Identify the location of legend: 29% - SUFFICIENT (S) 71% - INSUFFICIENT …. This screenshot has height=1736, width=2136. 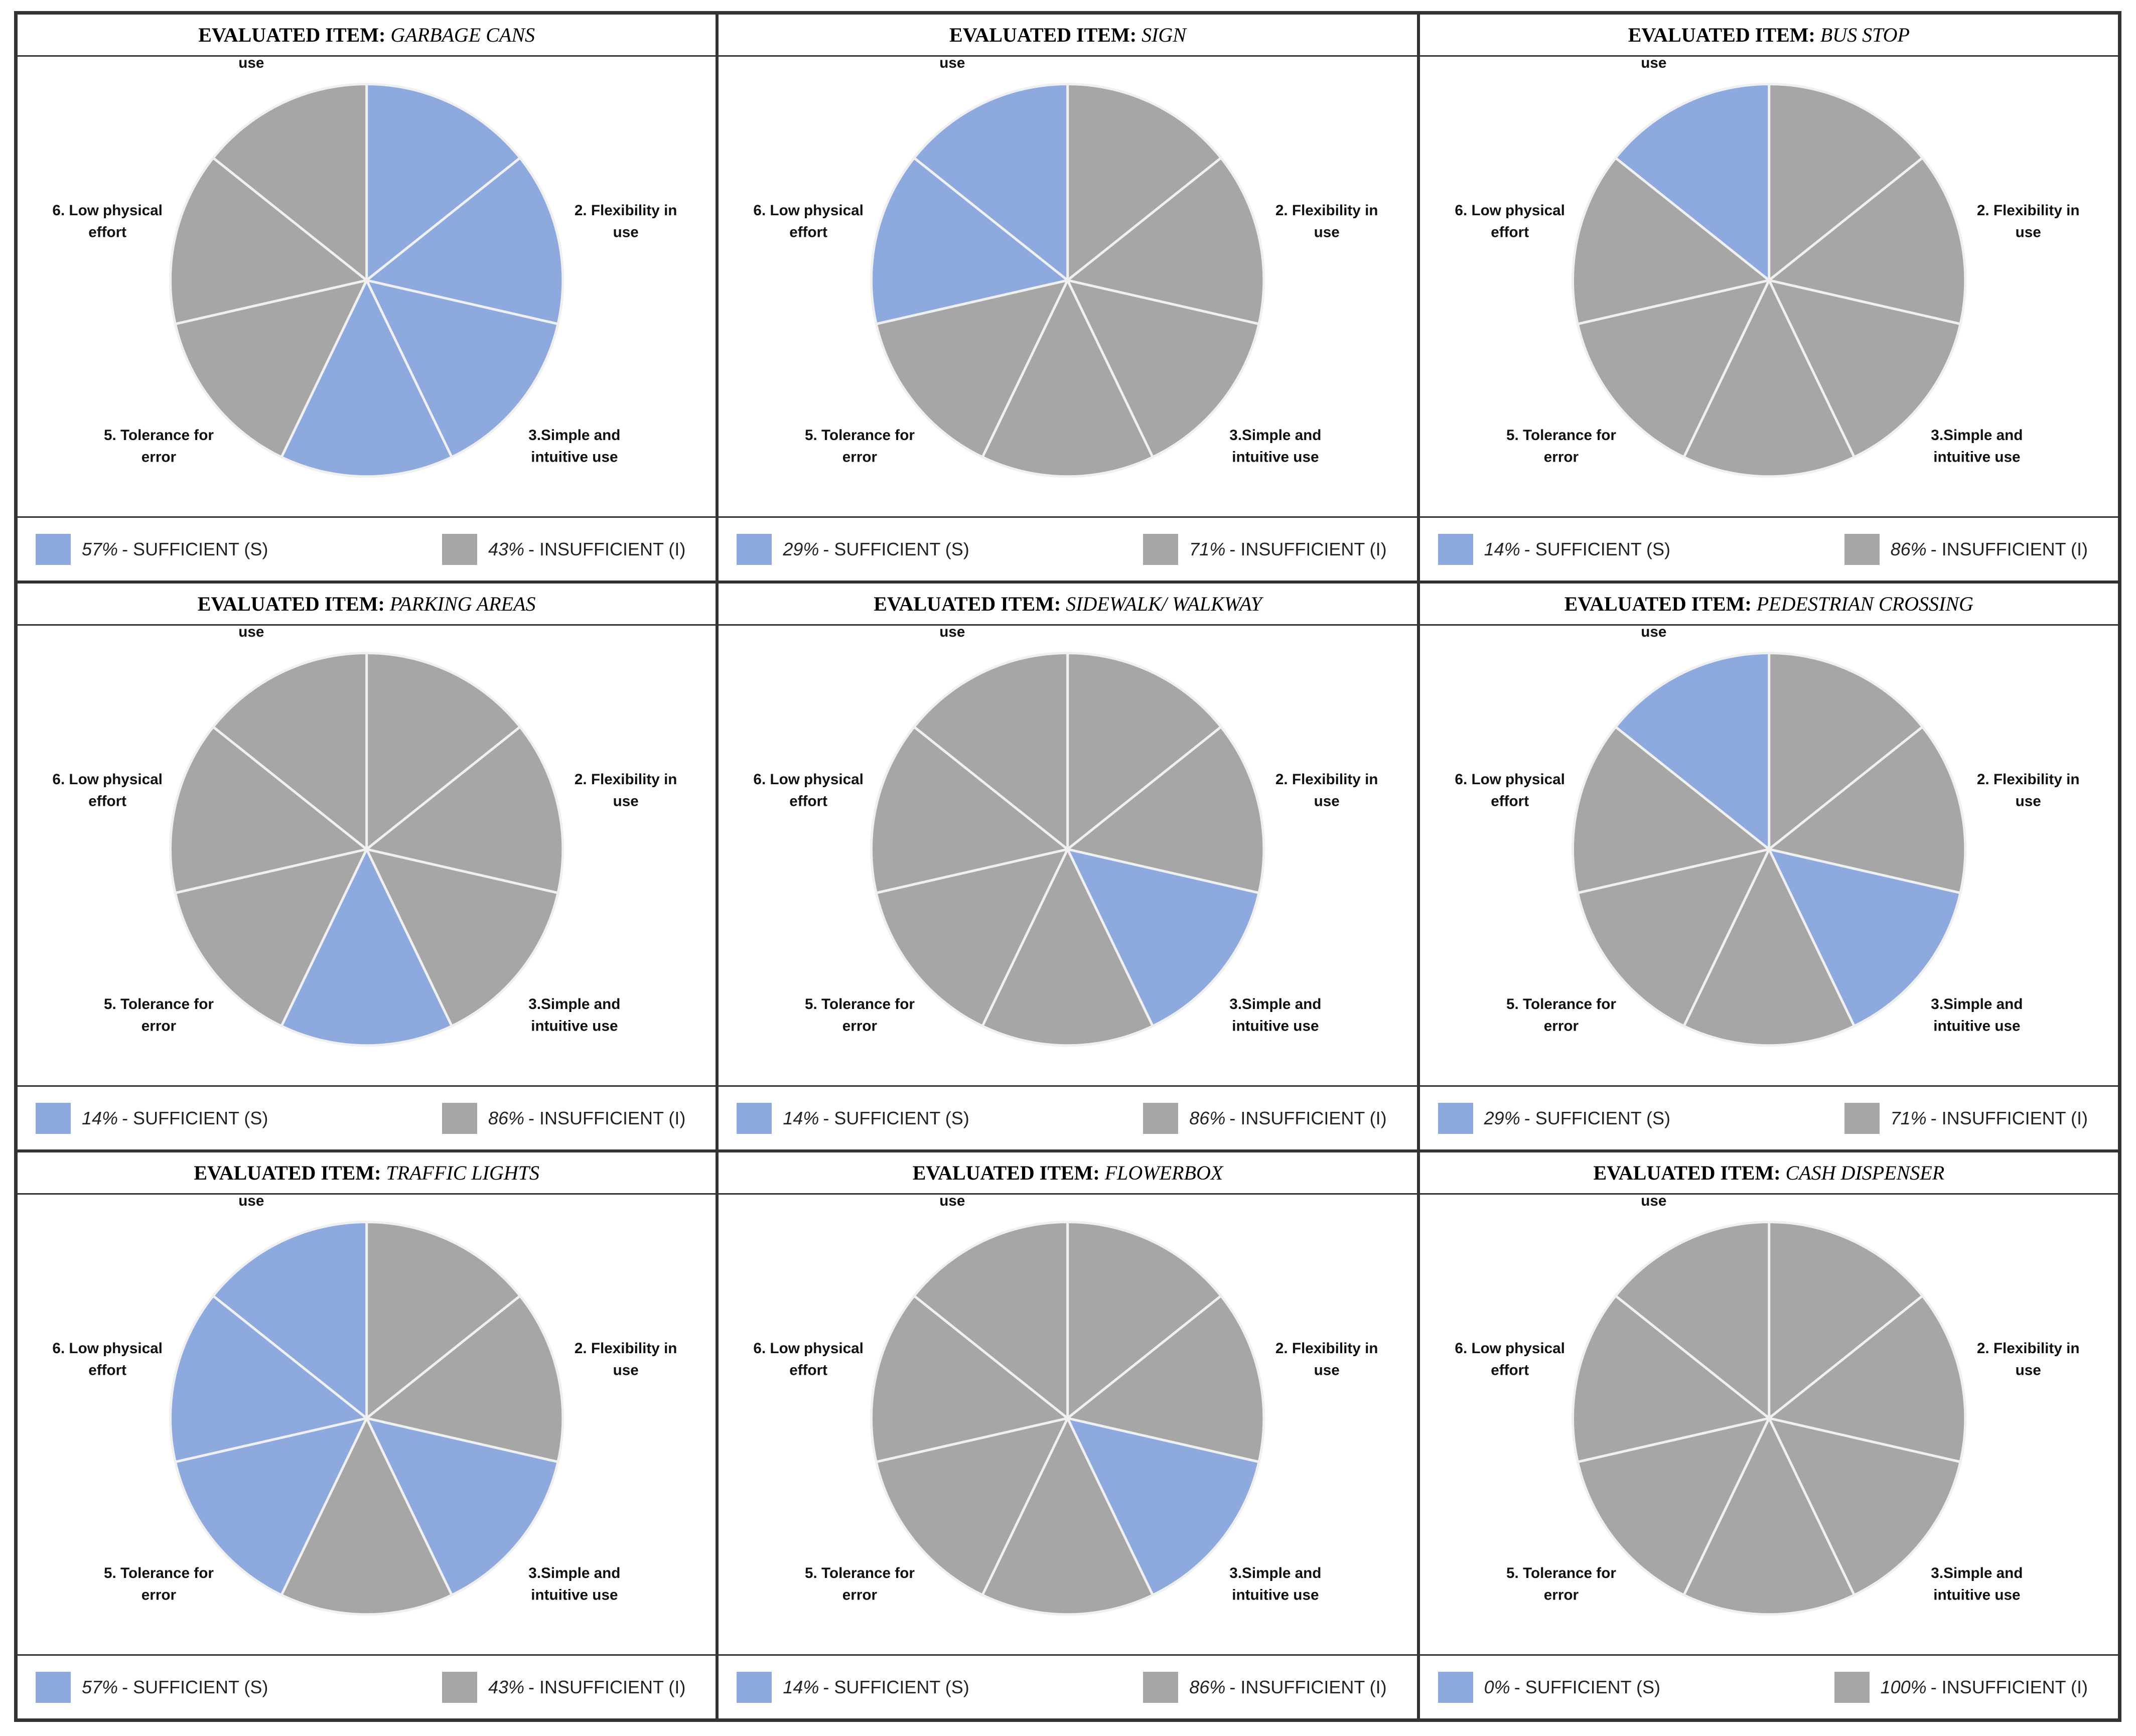
(1768, 1117).